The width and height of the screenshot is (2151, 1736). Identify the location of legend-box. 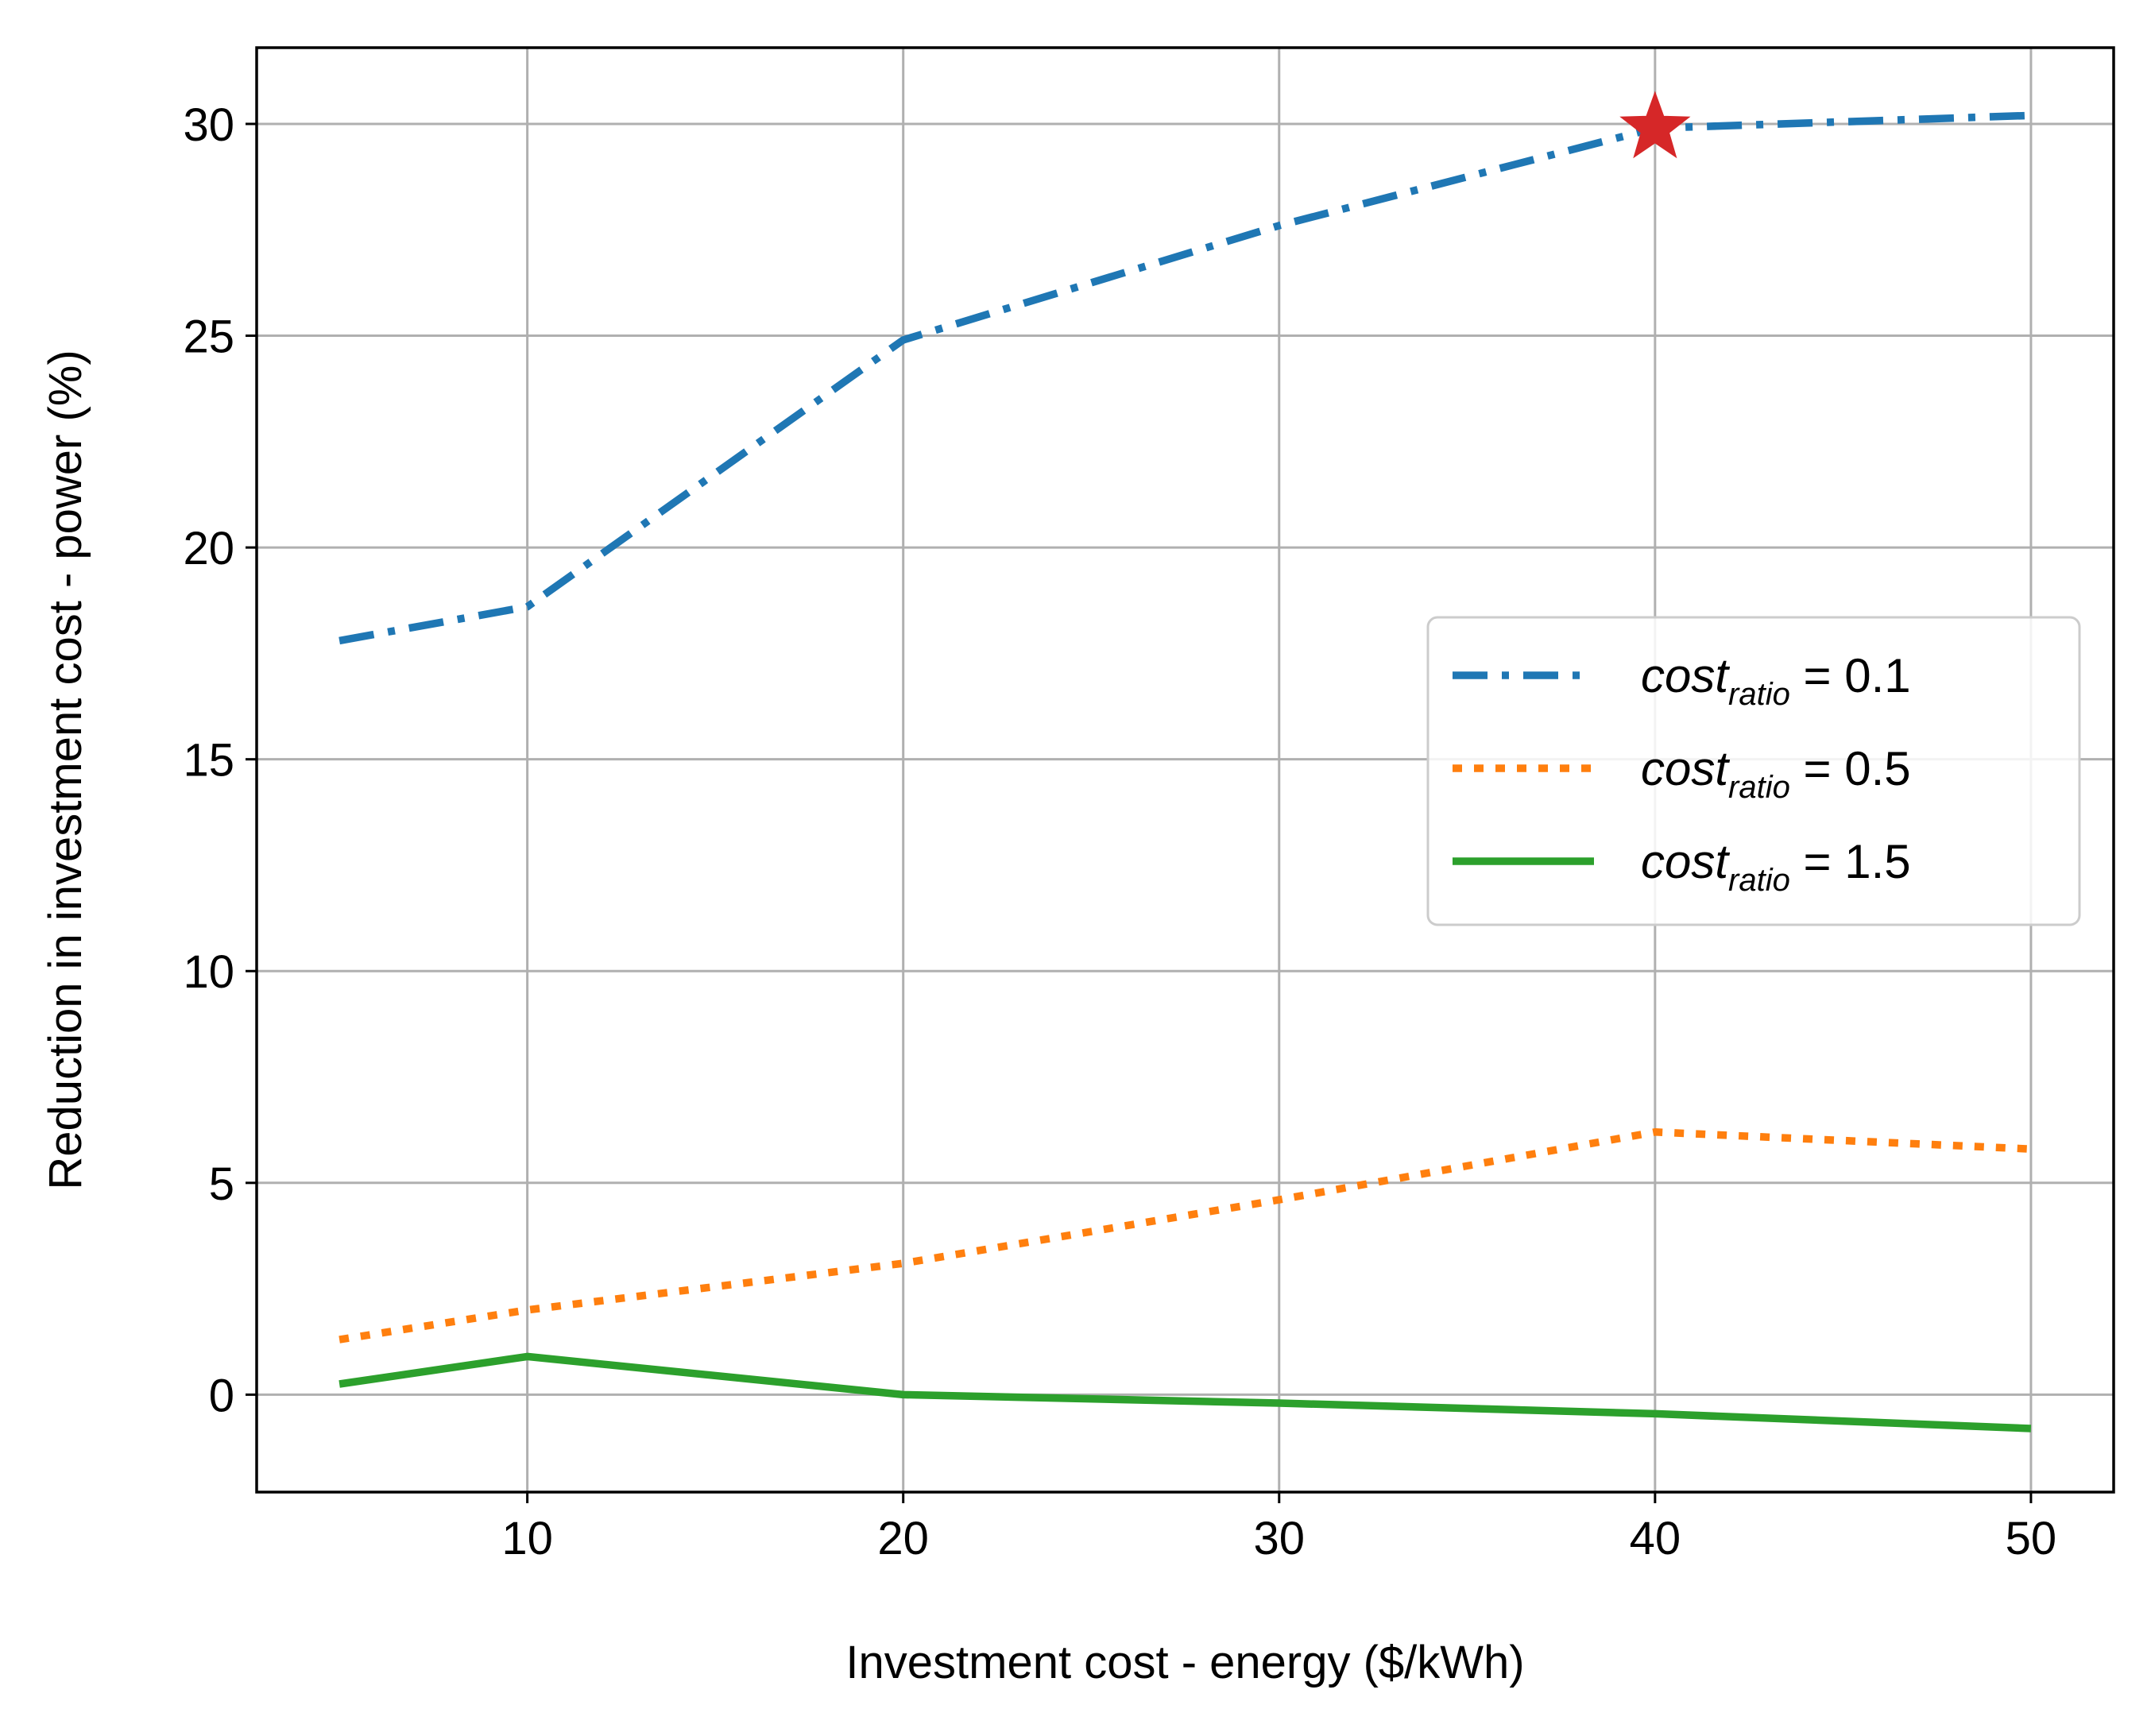
(1753, 771).